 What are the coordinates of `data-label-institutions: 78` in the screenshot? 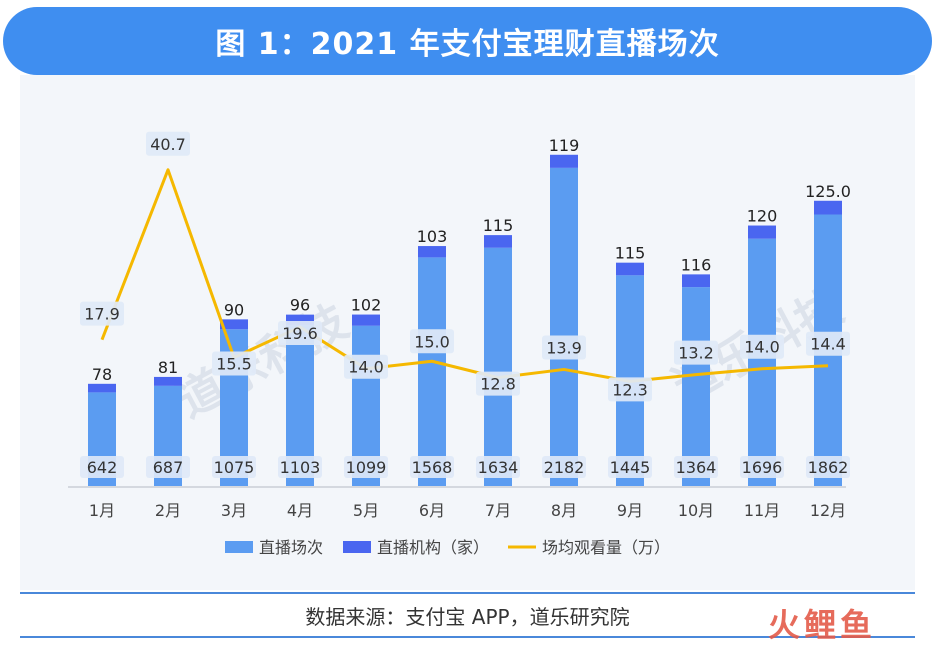 It's located at (102, 374).